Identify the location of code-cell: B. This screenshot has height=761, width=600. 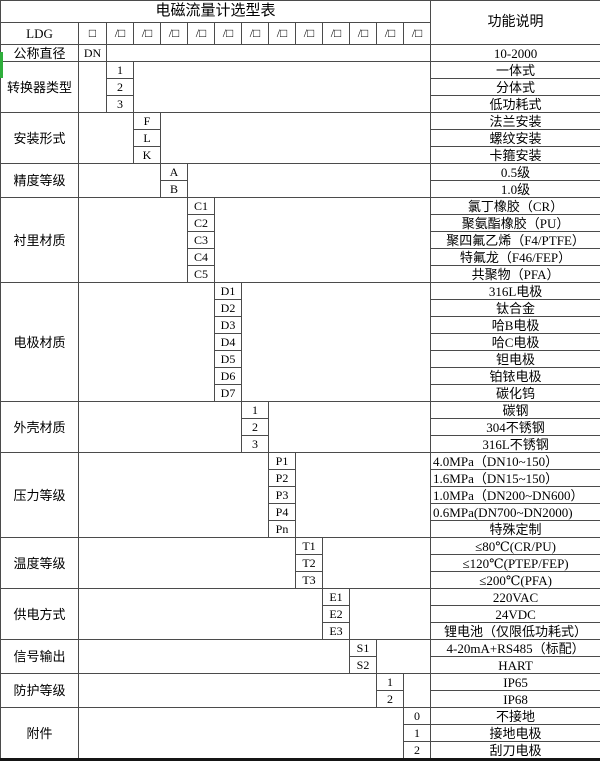
(174, 189).